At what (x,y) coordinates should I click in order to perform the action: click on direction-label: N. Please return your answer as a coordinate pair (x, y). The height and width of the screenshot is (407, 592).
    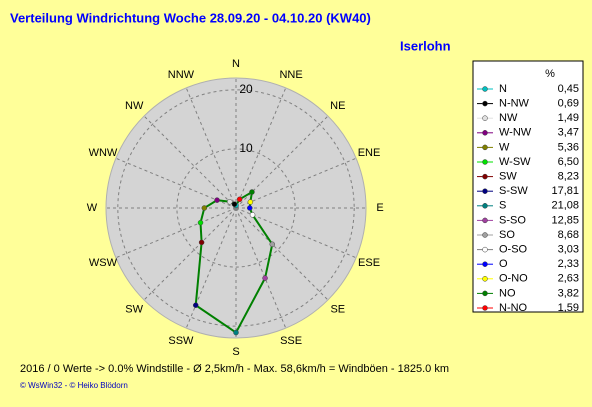
    Looking at the image, I should click on (236, 64).